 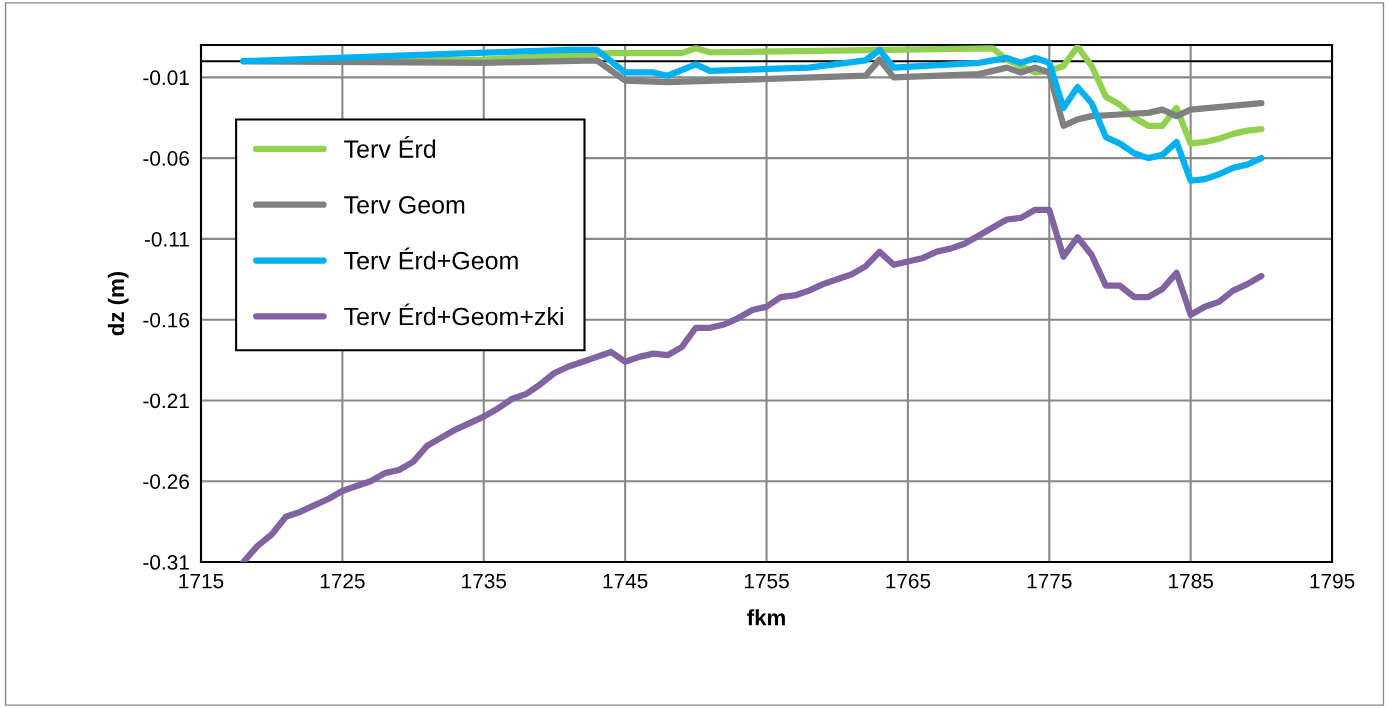 What do you see at coordinates (484, 581) in the screenshot?
I see `x-tick-label: 1735` at bounding box center [484, 581].